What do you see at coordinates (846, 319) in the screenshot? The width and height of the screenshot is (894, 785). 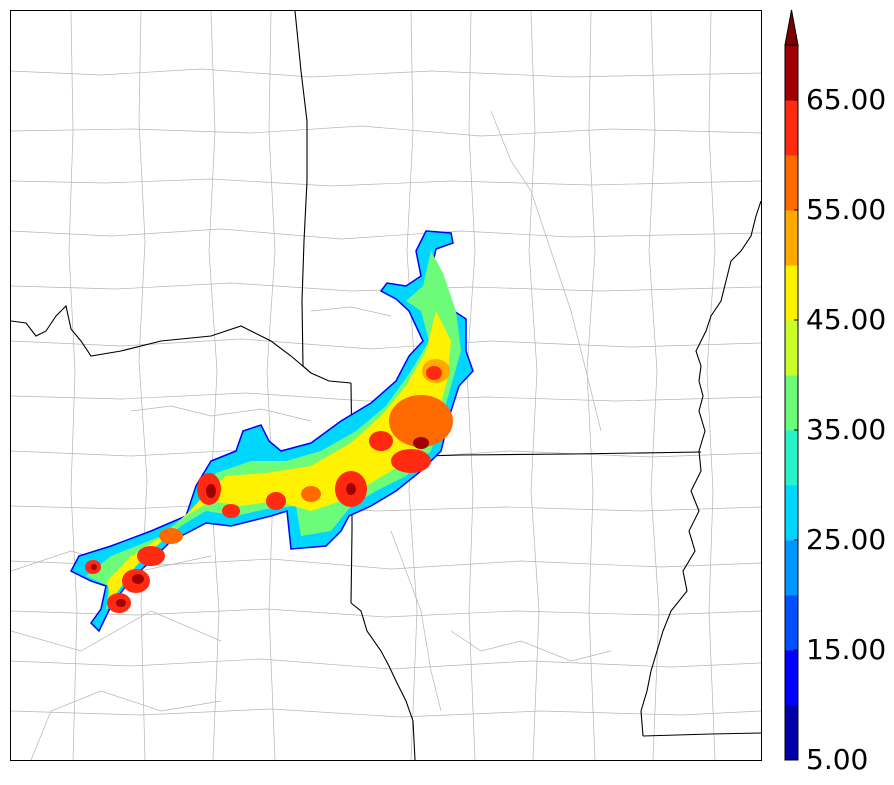 I see `colorbar-tick-label: 45.00` at bounding box center [846, 319].